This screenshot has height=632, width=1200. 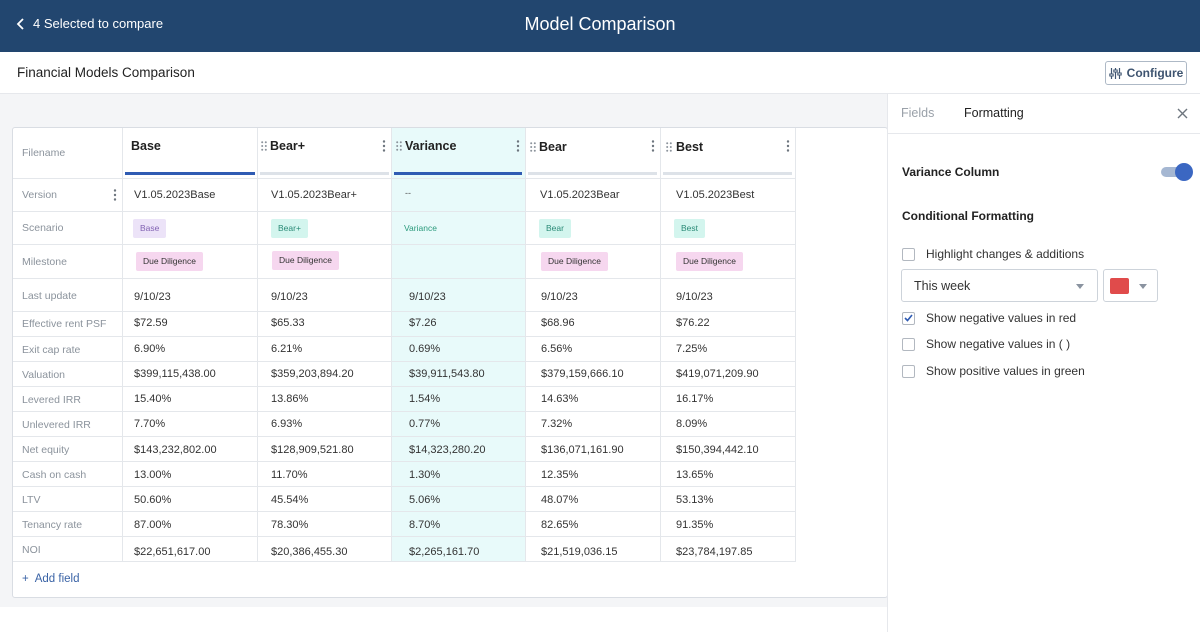 What do you see at coordinates (714, 552) in the screenshot?
I see `table-cell: $23,784,197.85` at bounding box center [714, 552].